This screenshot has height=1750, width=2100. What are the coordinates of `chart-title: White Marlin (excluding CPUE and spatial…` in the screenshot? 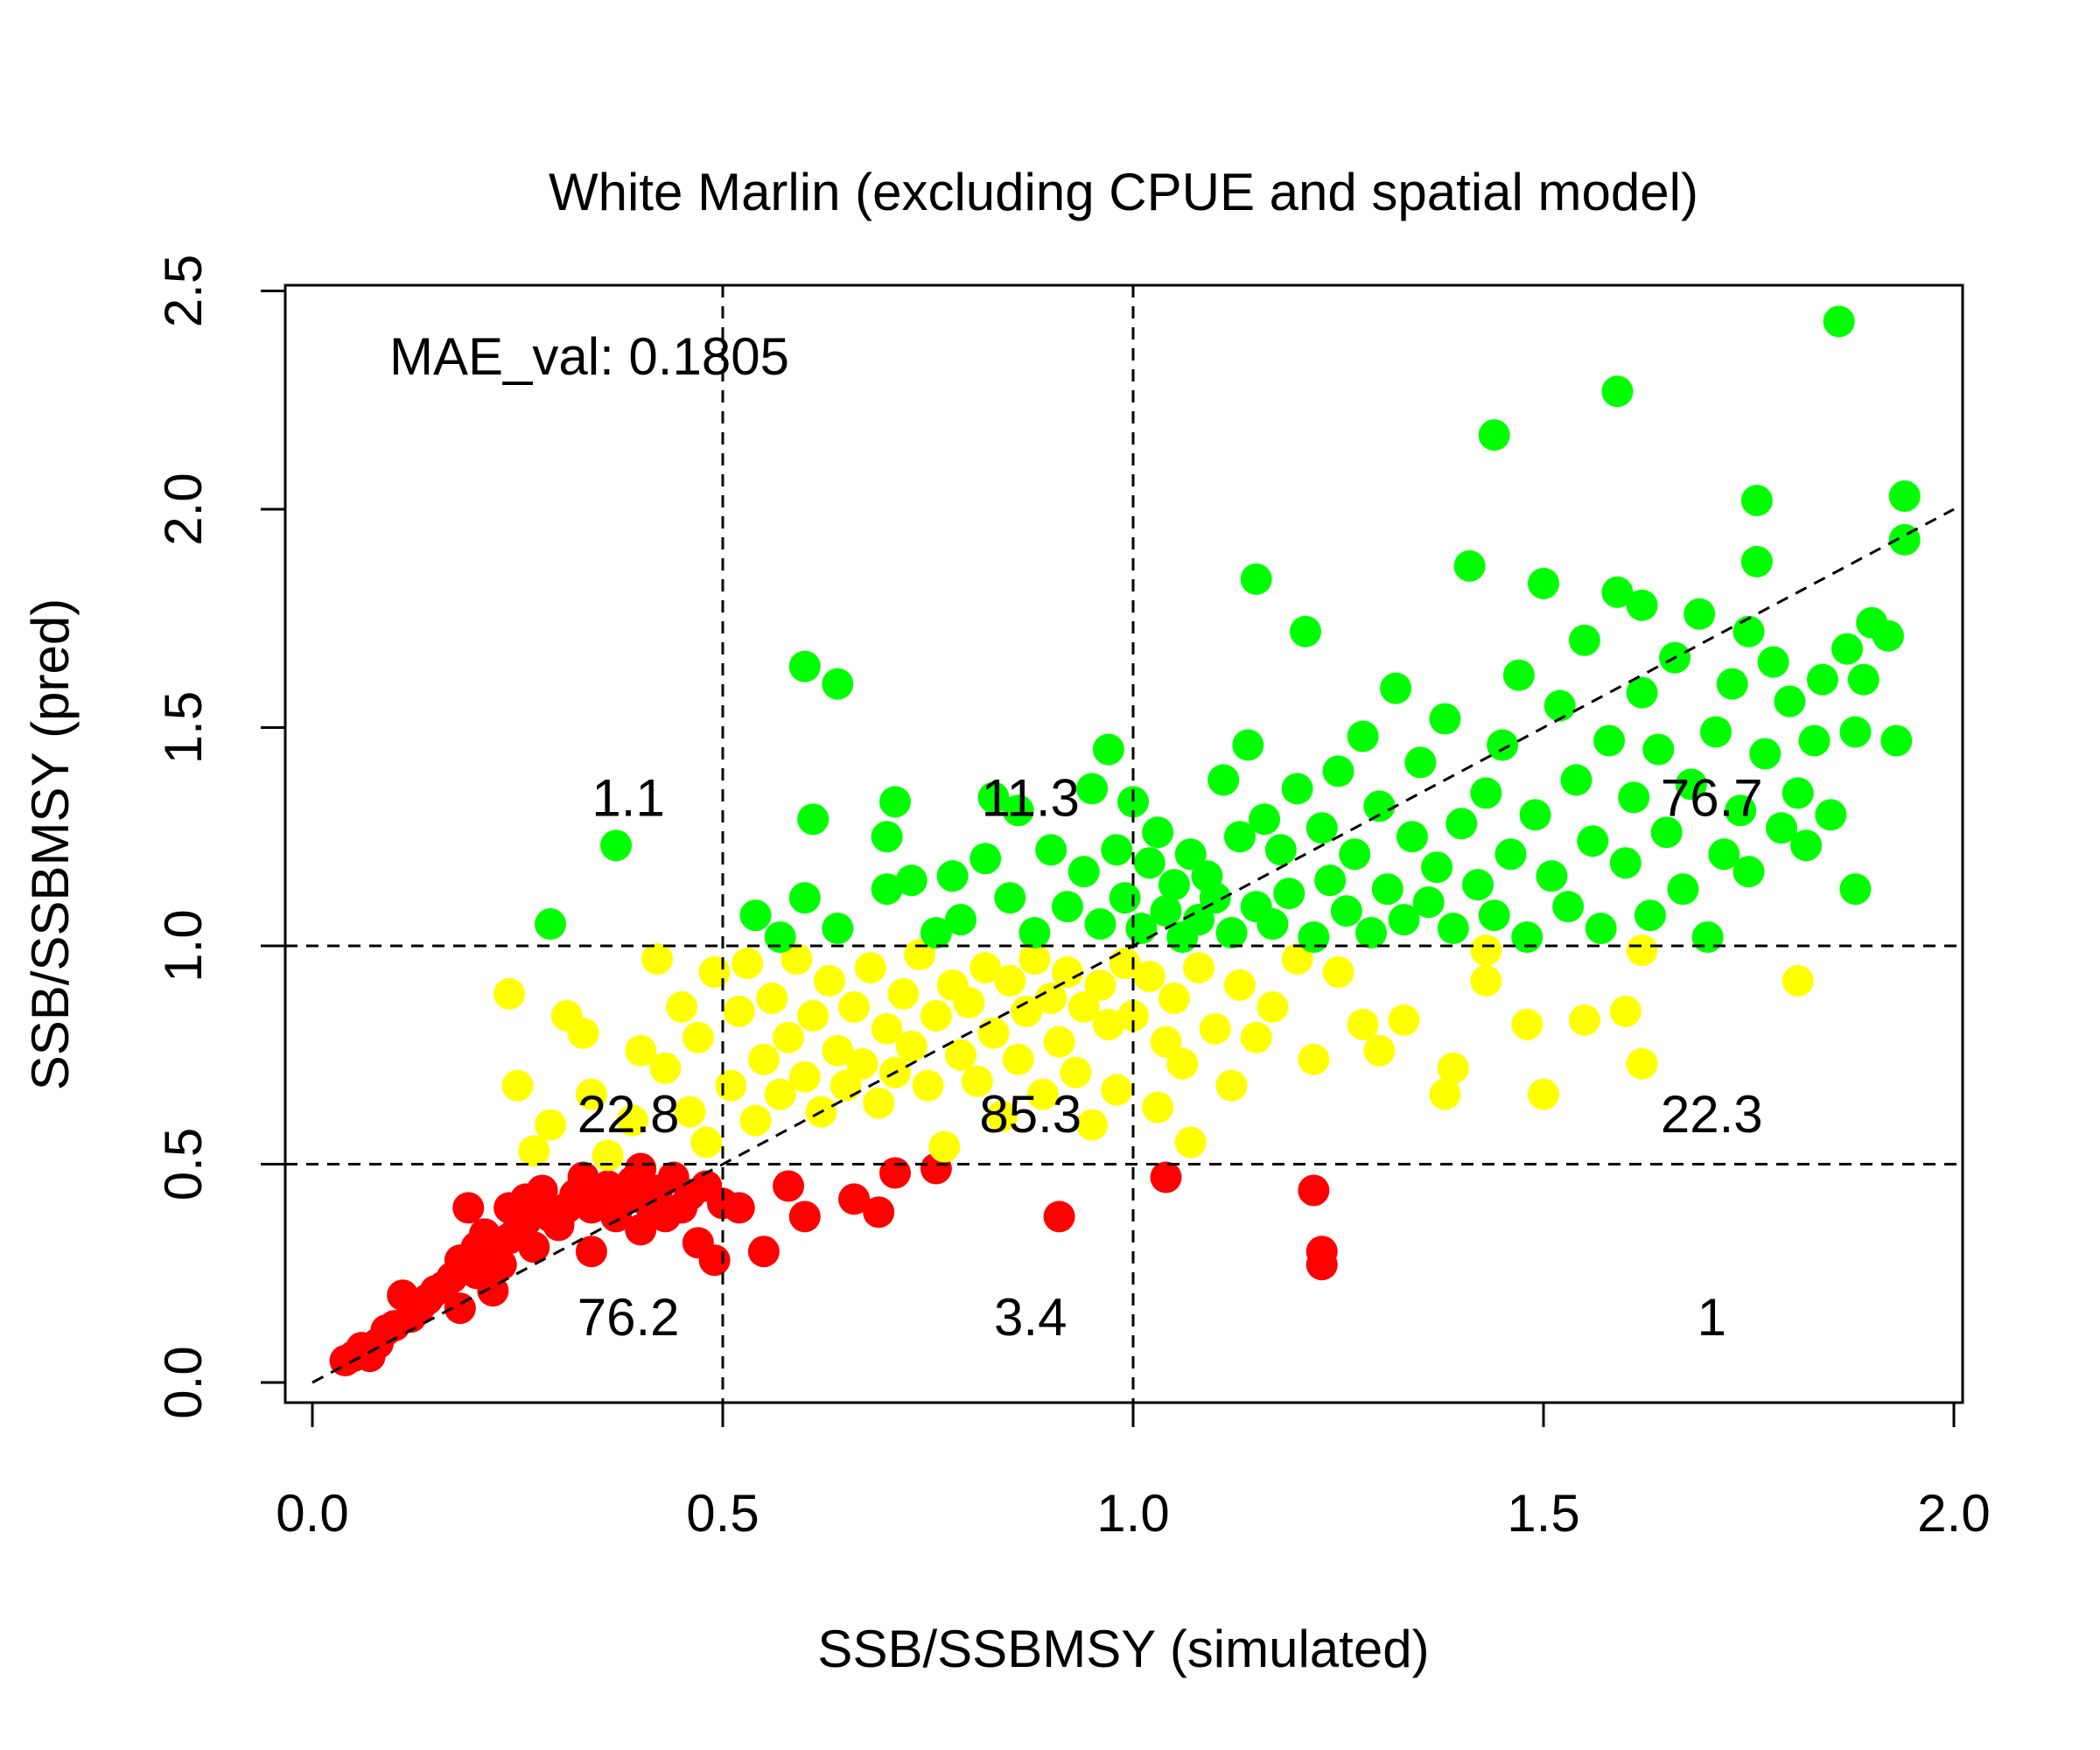 It's located at (1123, 192).